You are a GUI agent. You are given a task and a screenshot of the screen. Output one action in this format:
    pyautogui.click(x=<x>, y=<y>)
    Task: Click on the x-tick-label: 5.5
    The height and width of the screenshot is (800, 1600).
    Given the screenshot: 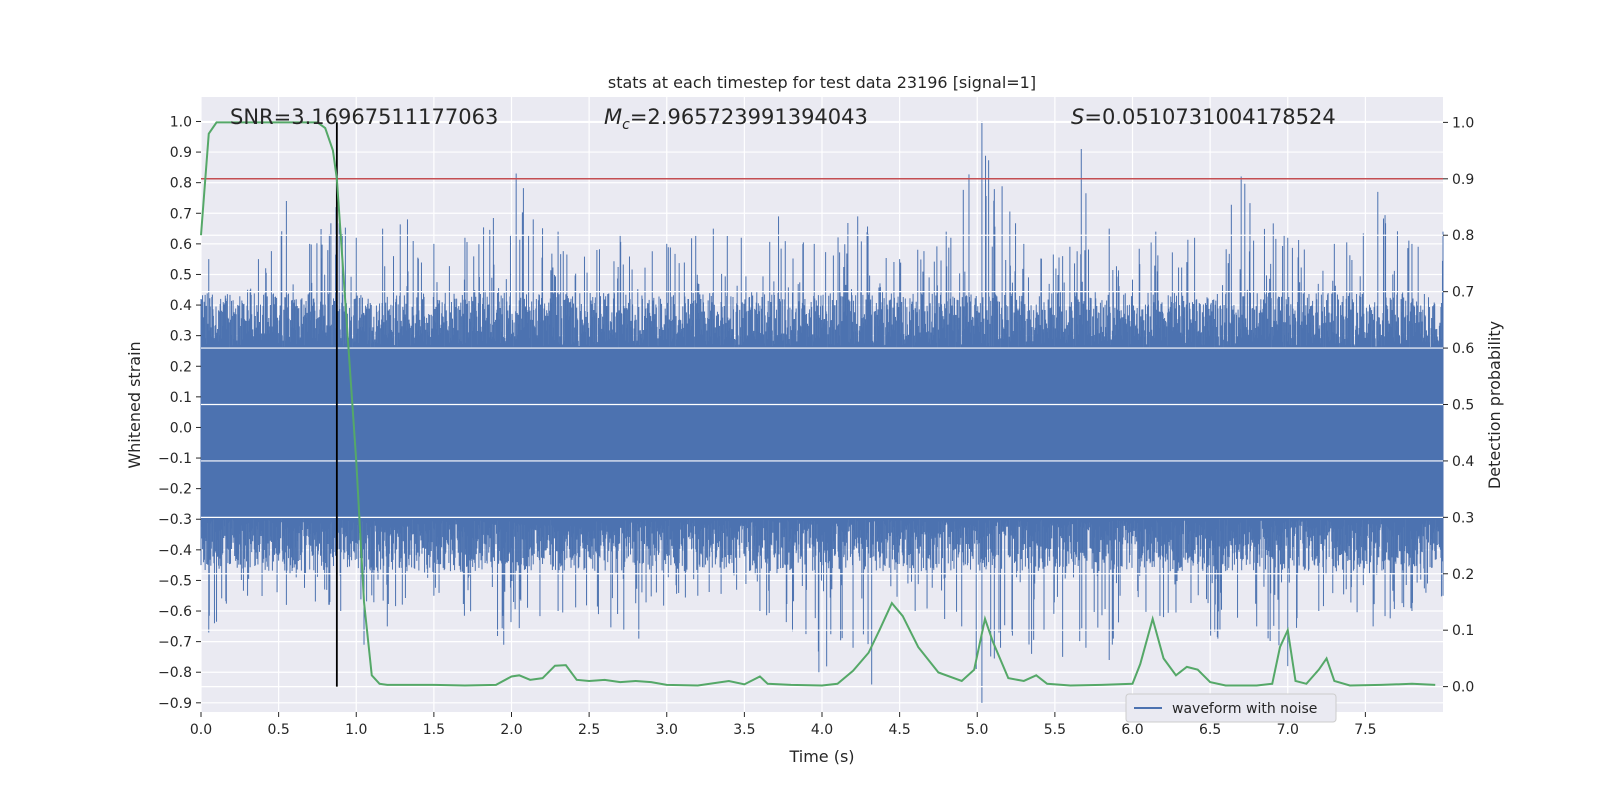 What is the action you would take?
    pyautogui.click(x=1055, y=730)
    